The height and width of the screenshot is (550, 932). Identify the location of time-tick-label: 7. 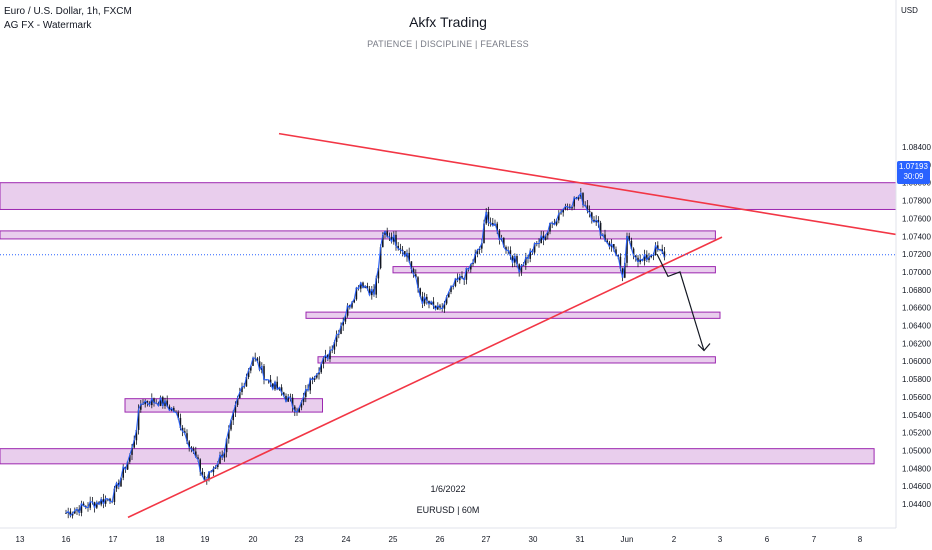
(814, 539).